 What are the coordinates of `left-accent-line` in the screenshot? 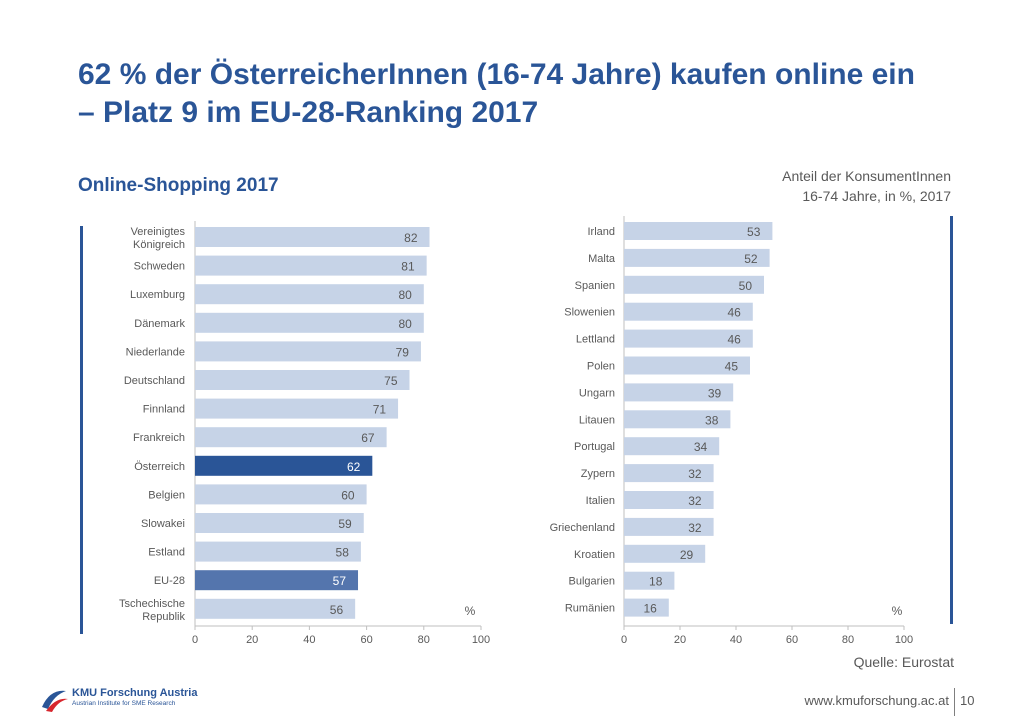 It's located at (81, 430).